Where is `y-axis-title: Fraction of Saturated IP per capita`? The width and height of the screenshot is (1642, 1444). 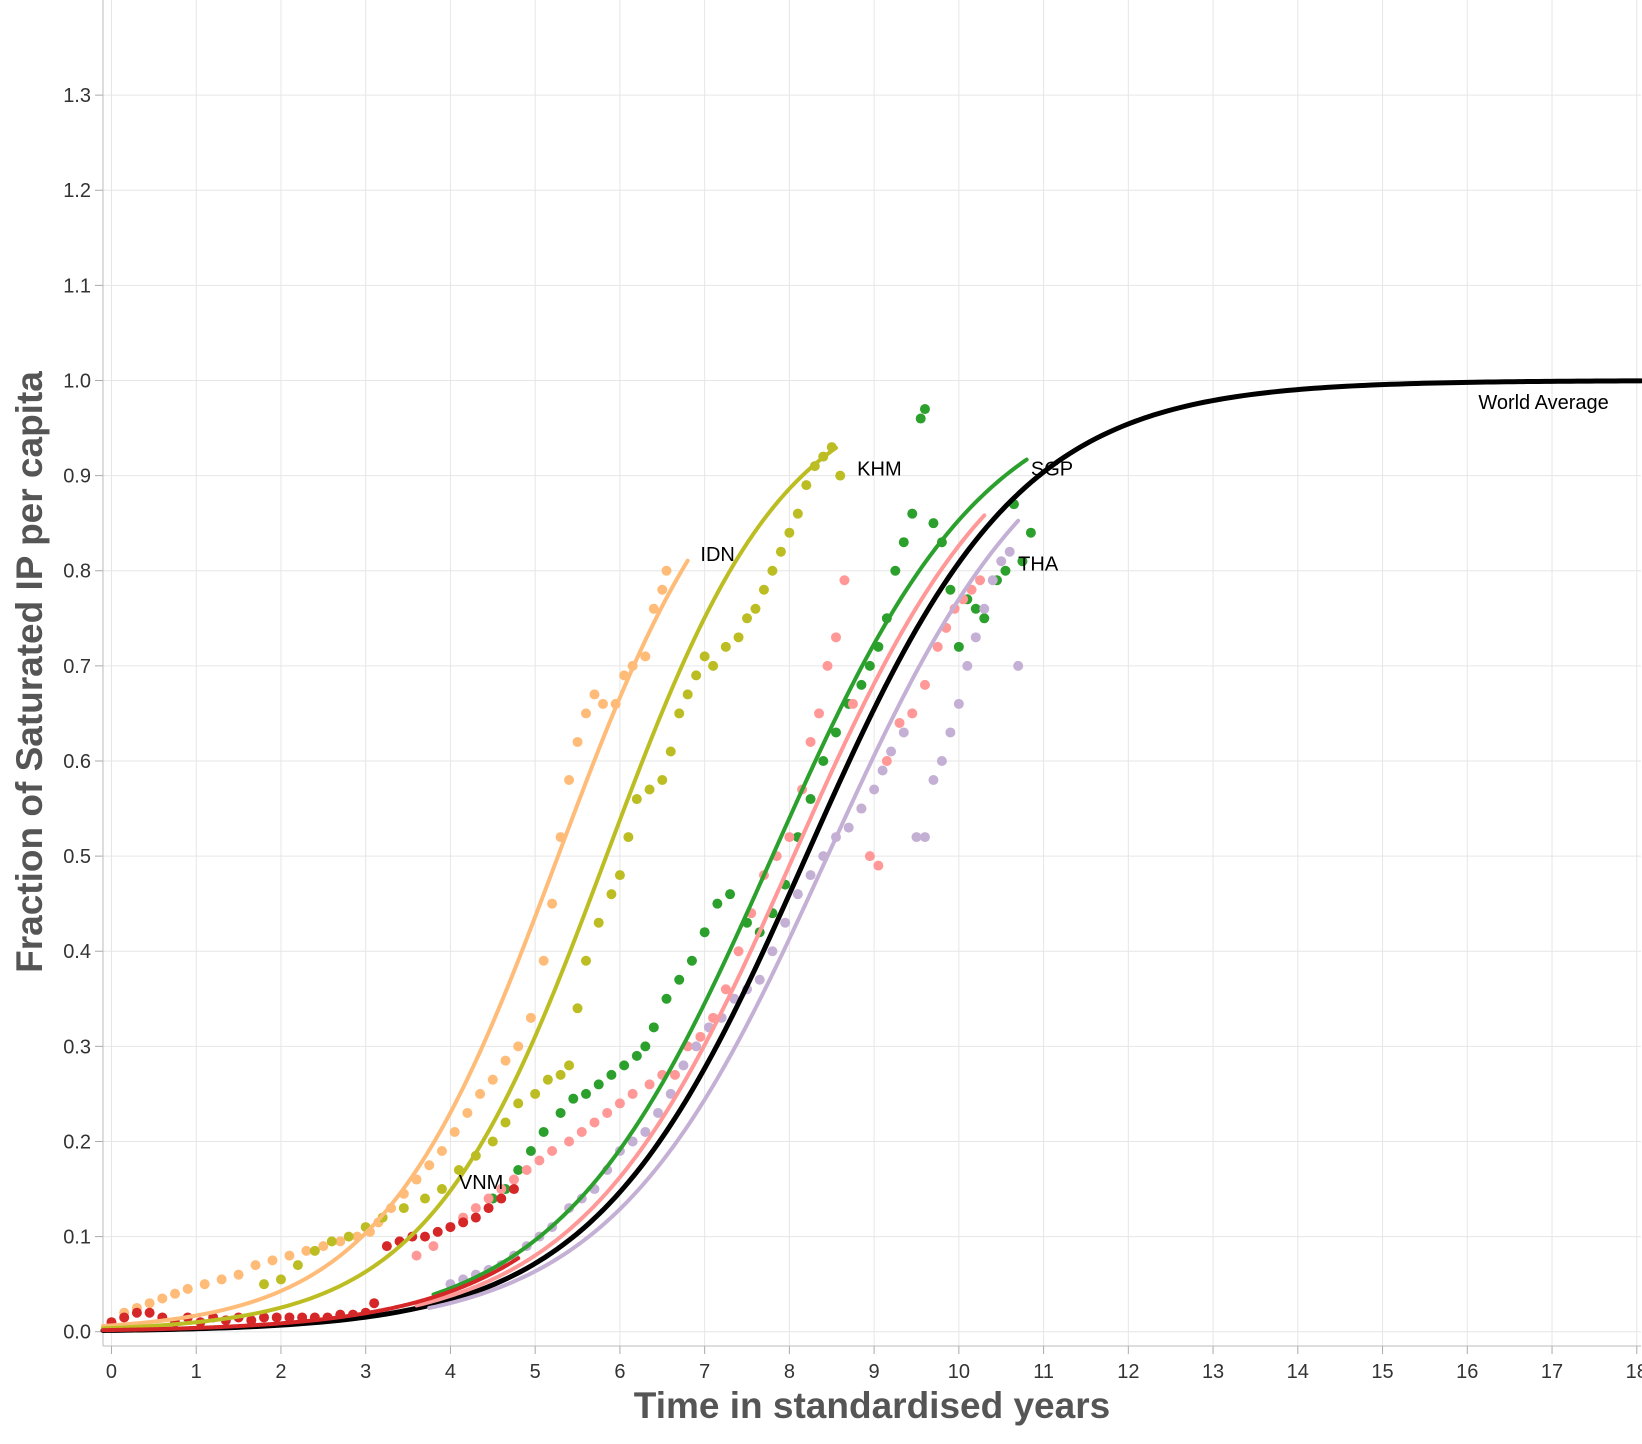
y-axis-title: Fraction of Saturated IP per capita is located at coordinates (29, 672).